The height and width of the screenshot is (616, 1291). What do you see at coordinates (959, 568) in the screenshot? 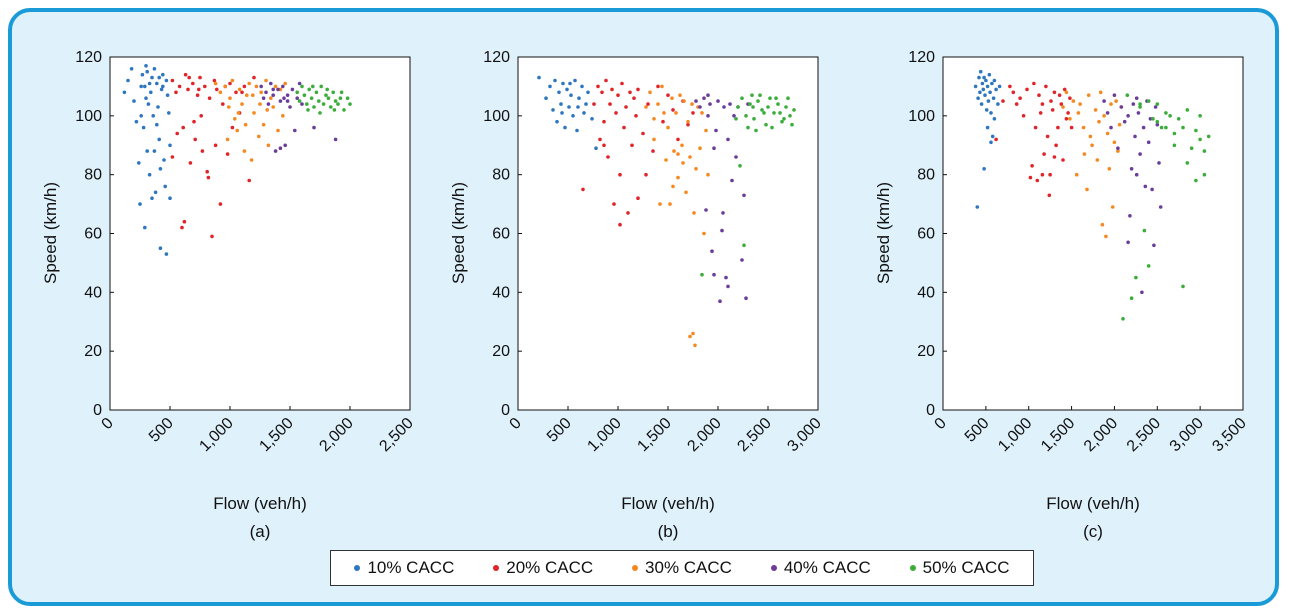
I see `legend-item-50: 50% CACC` at bounding box center [959, 568].